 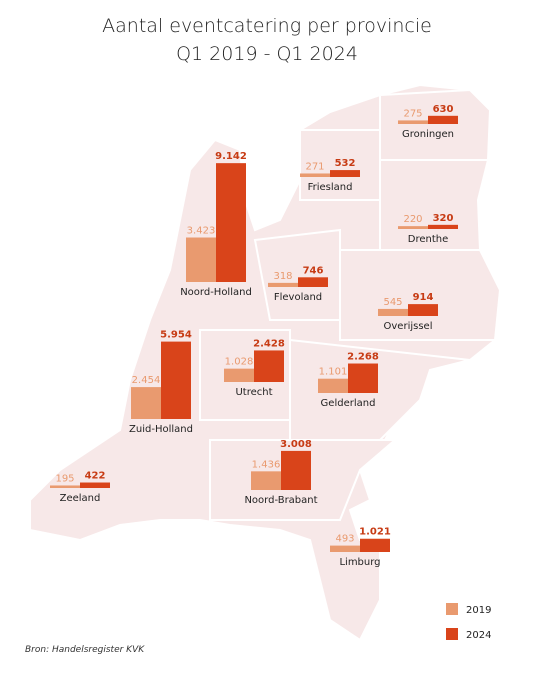 What do you see at coordinates (428, 239) in the screenshot?
I see `province-label: Drenthe` at bounding box center [428, 239].